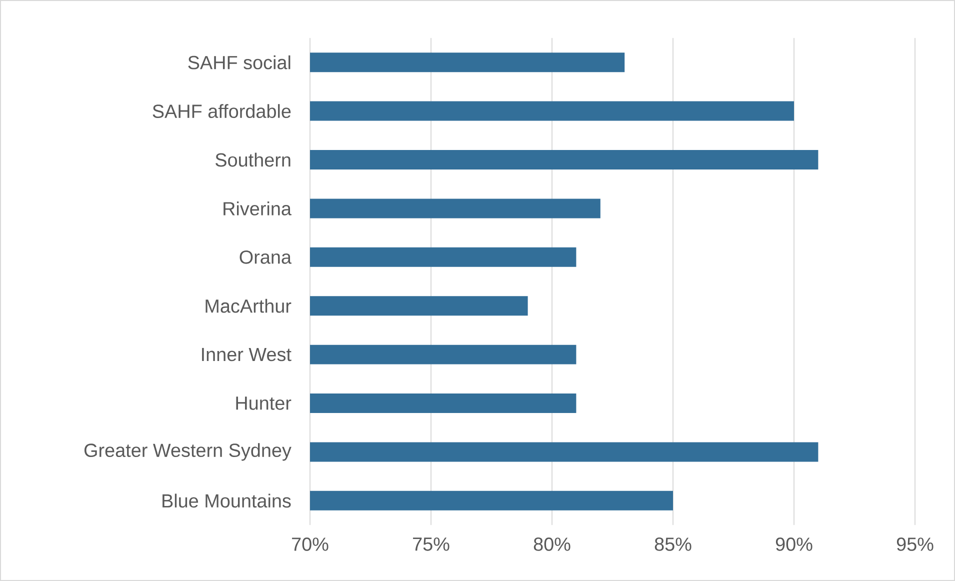 This screenshot has height=581, width=955. I want to click on y-tick-label: MacArthur, so click(249, 305).